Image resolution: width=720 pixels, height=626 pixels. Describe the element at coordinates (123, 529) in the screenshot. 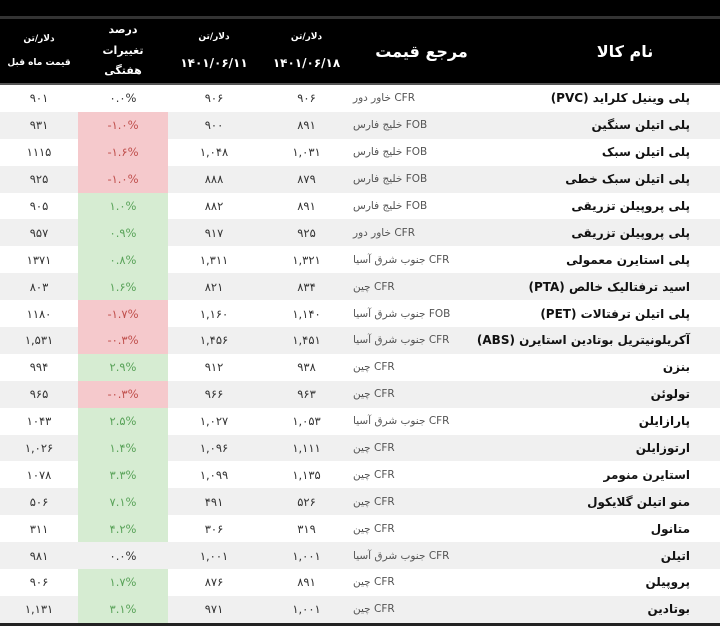

I see `weekly-change-cell: ۴.۲%` at that location.